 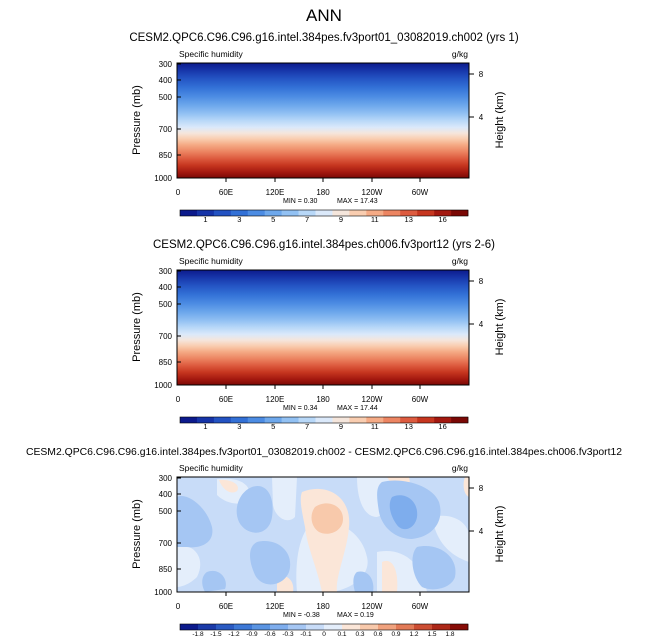 What do you see at coordinates (307, 219) in the screenshot?
I see `colorbar-label: 7` at bounding box center [307, 219].